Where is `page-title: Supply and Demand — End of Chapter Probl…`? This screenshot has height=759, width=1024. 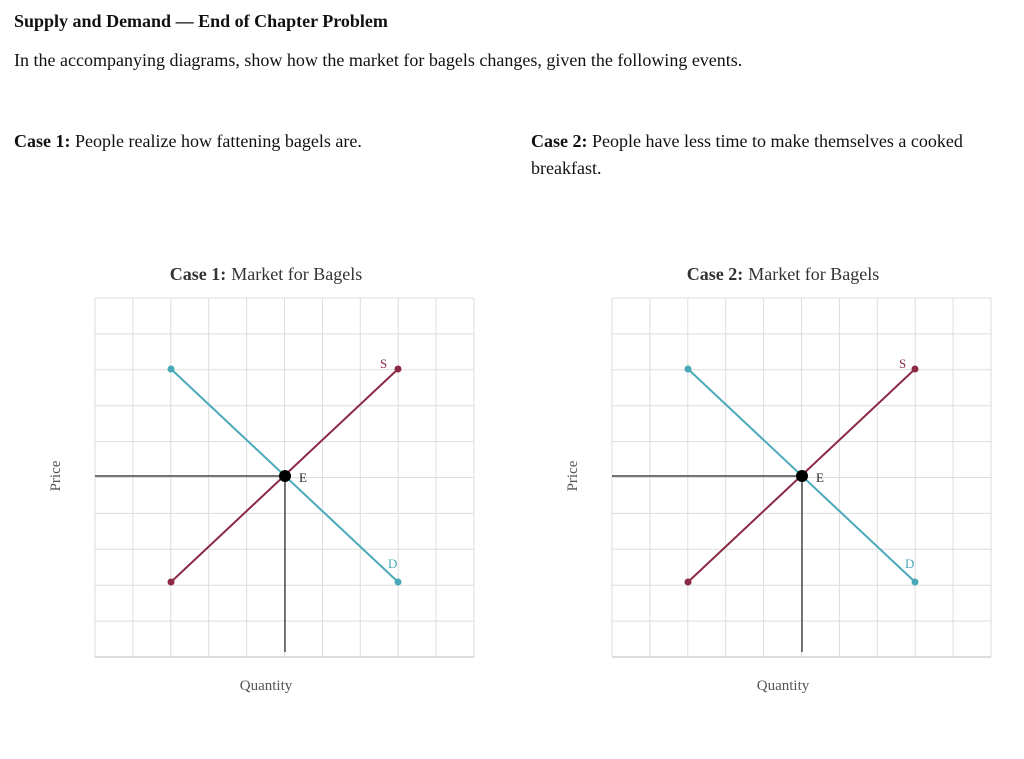
page-title: Supply and Demand — End of Chapter Probl… is located at coordinates (201, 21).